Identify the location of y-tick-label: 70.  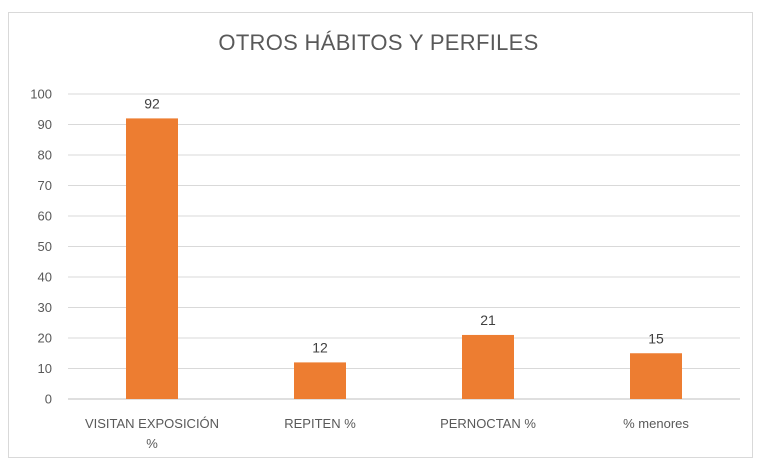
(45, 185).